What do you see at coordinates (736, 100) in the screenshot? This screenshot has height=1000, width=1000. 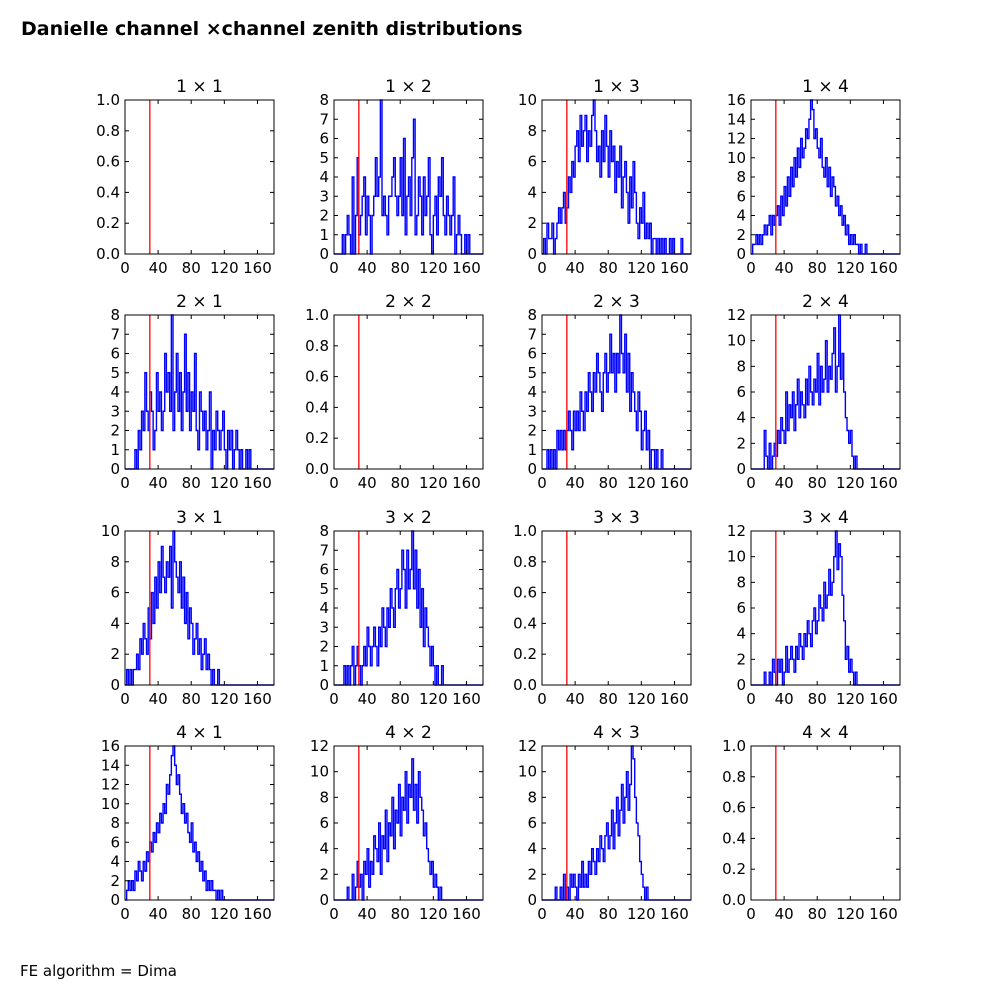 I see `y-tick-label: 16` at bounding box center [736, 100].